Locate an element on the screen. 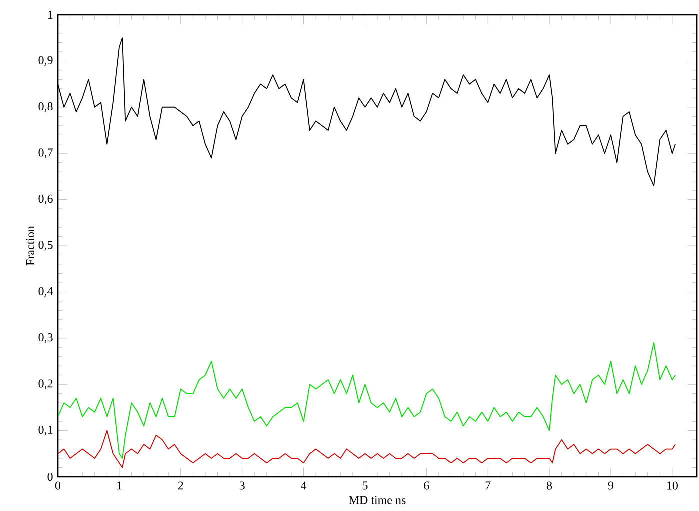 This screenshot has height=511, width=699. y-tick-label: 0 is located at coordinates (50, 477).